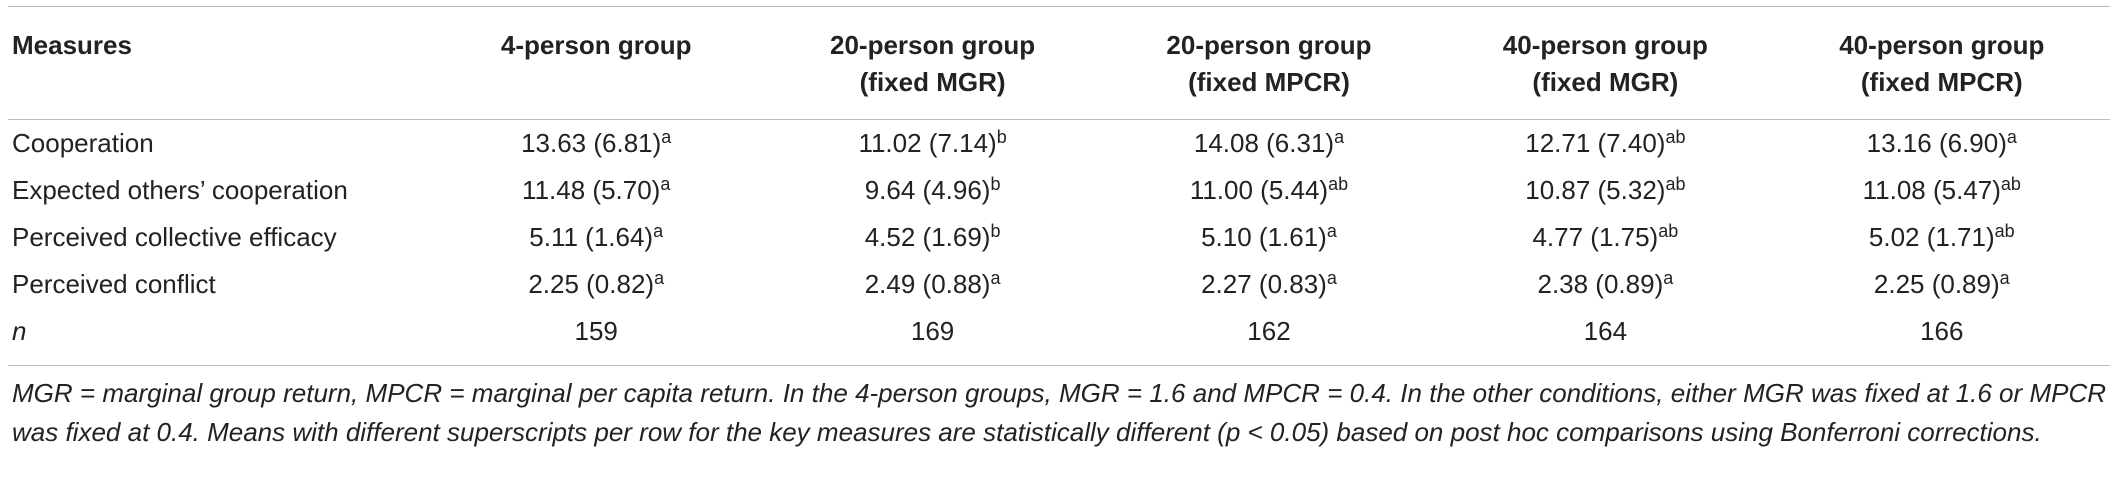 This screenshot has height=495, width=2118. Describe the element at coordinates (114, 284) in the screenshot. I see `row-label: Perceived conflict` at that location.